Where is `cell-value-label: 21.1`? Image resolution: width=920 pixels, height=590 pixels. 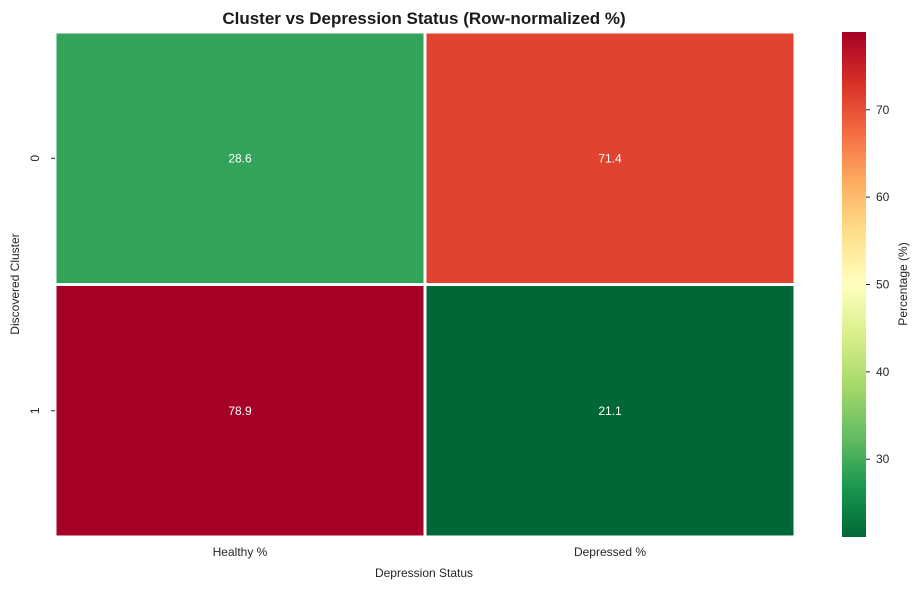
cell-value-label: 21.1 is located at coordinates (610, 411).